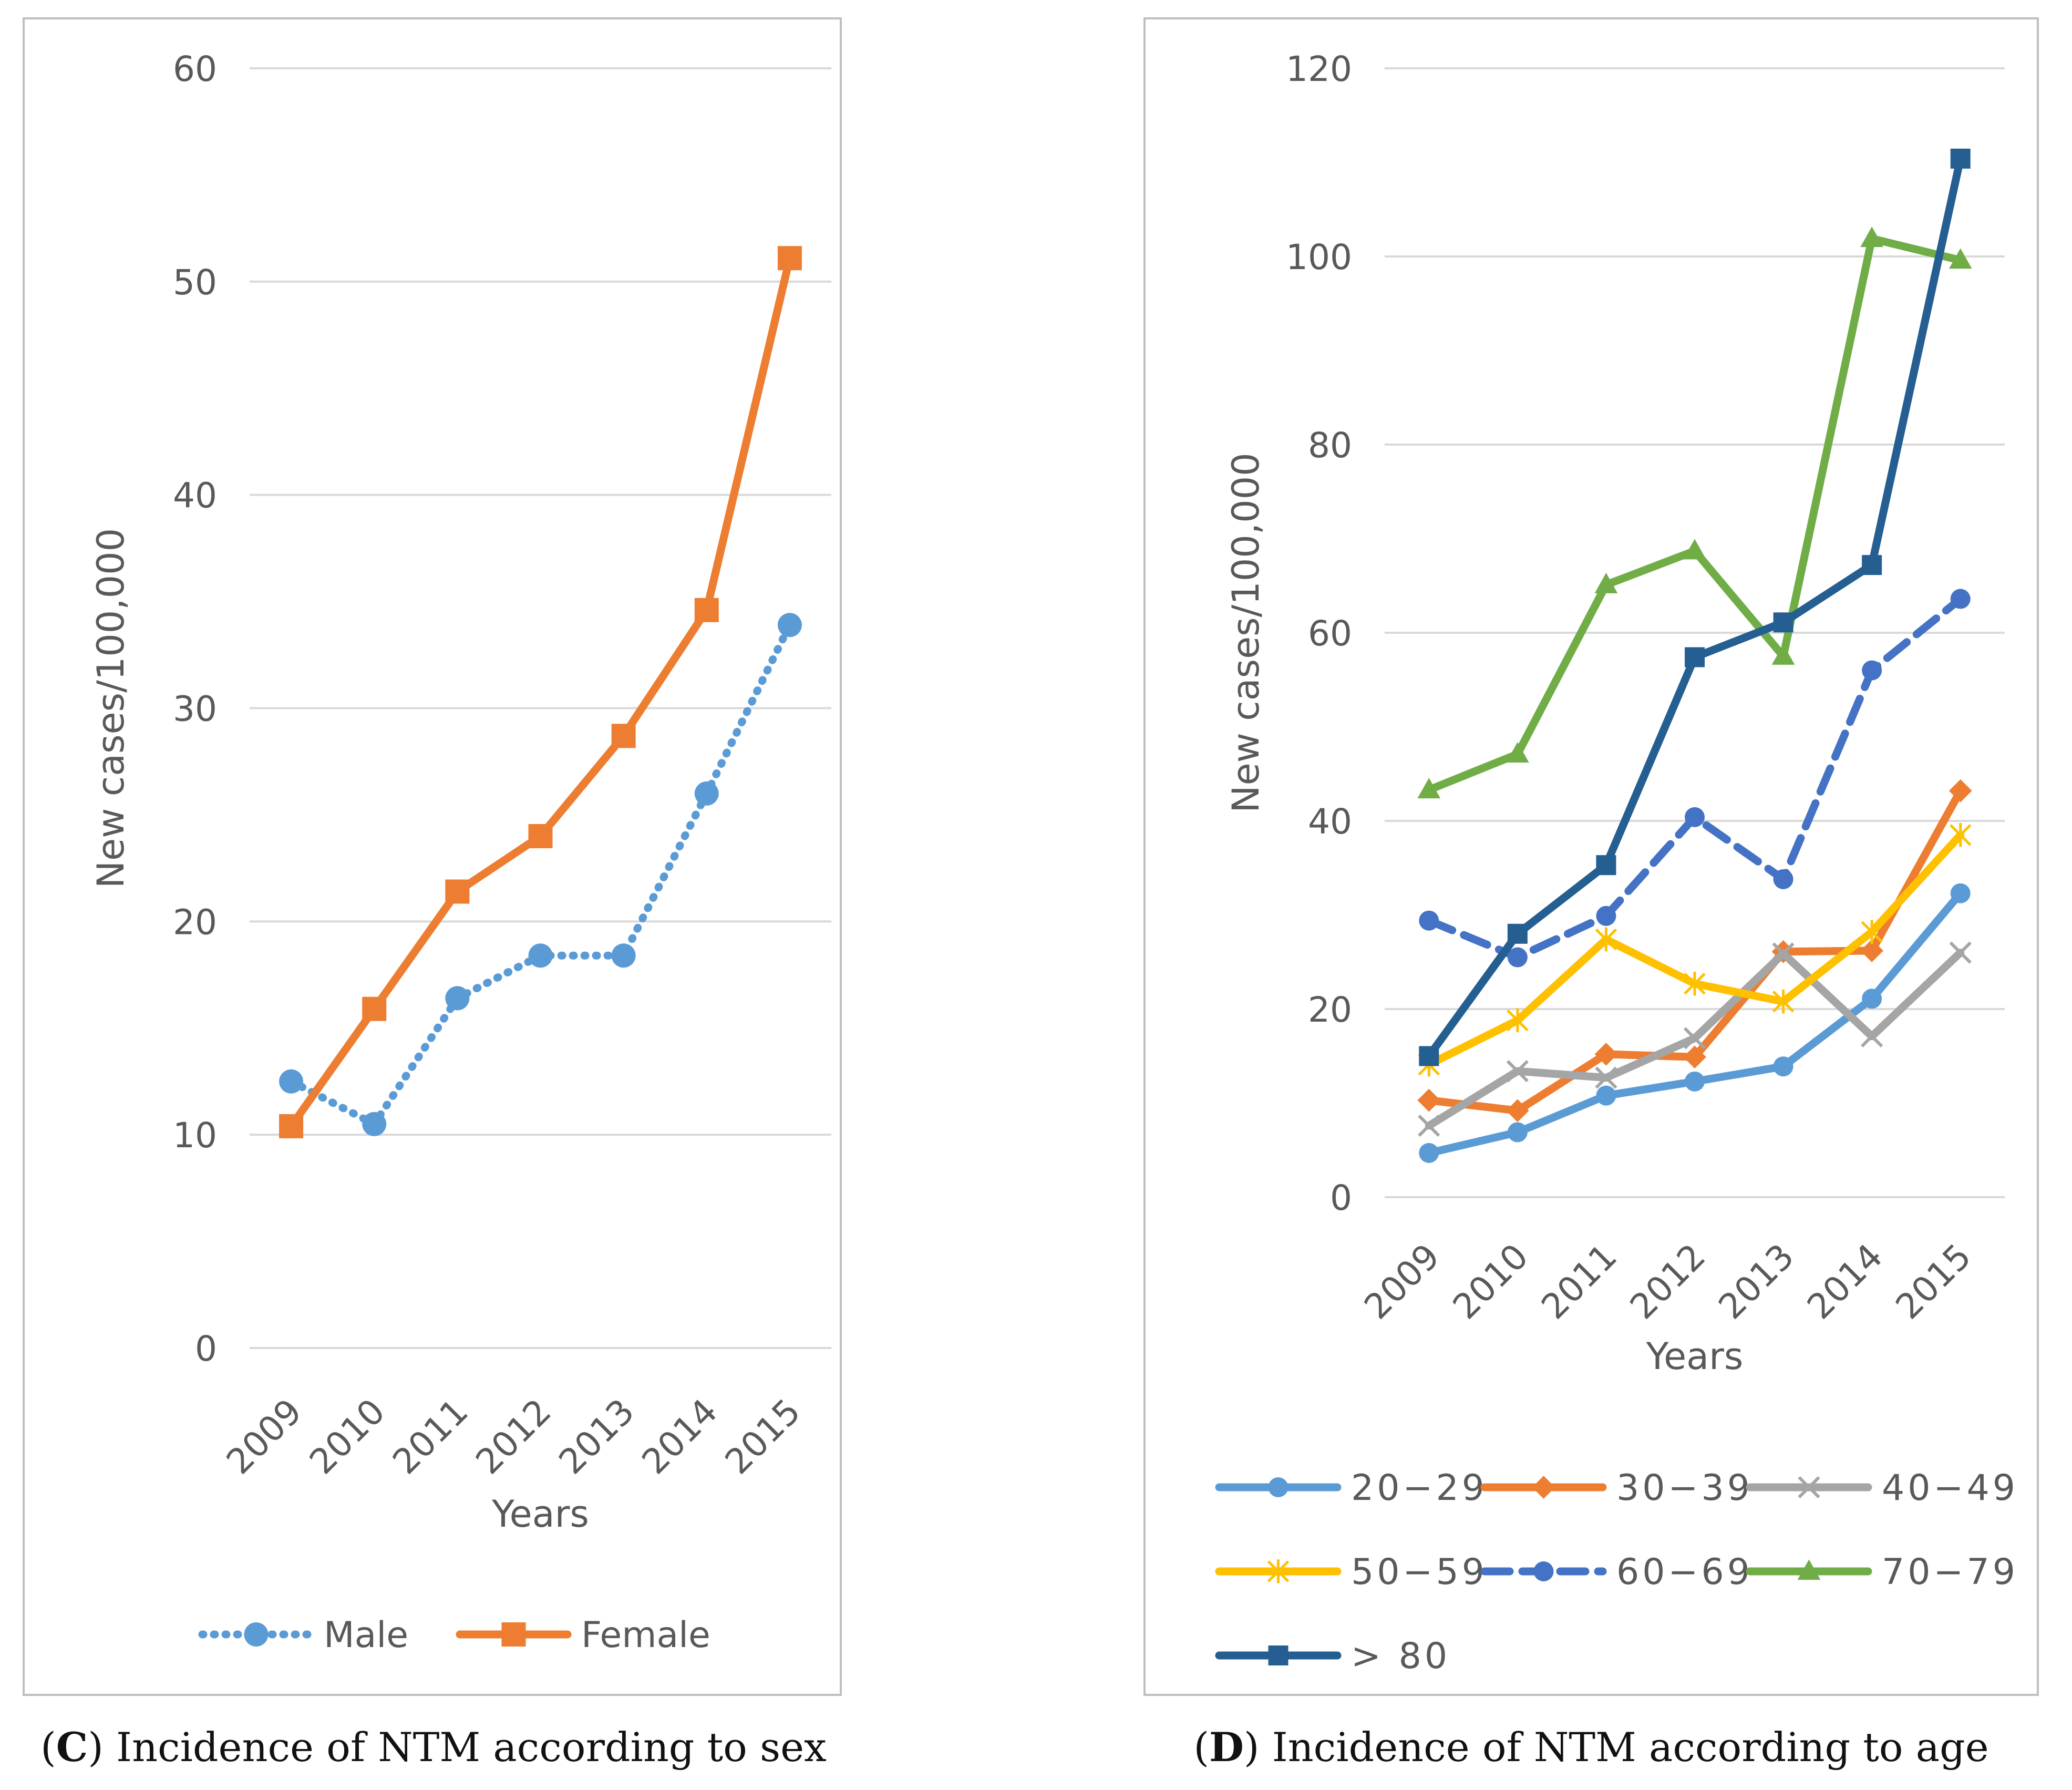 The width and height of the screenshot is (2072, 1790). Describe the element at coordinates (1684, 1488) in the screenshot. I see `legend-label: 30−39` at that location.